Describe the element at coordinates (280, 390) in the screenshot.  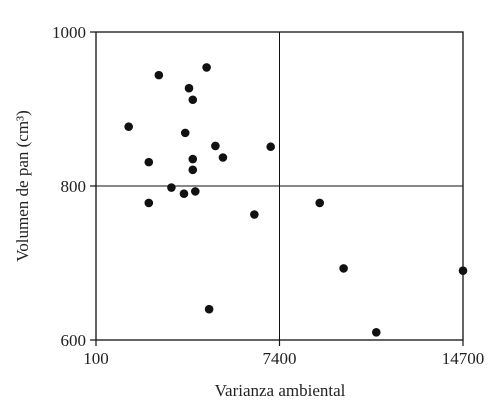
I see `x-axis-title: Varianza ambiental` at that location.